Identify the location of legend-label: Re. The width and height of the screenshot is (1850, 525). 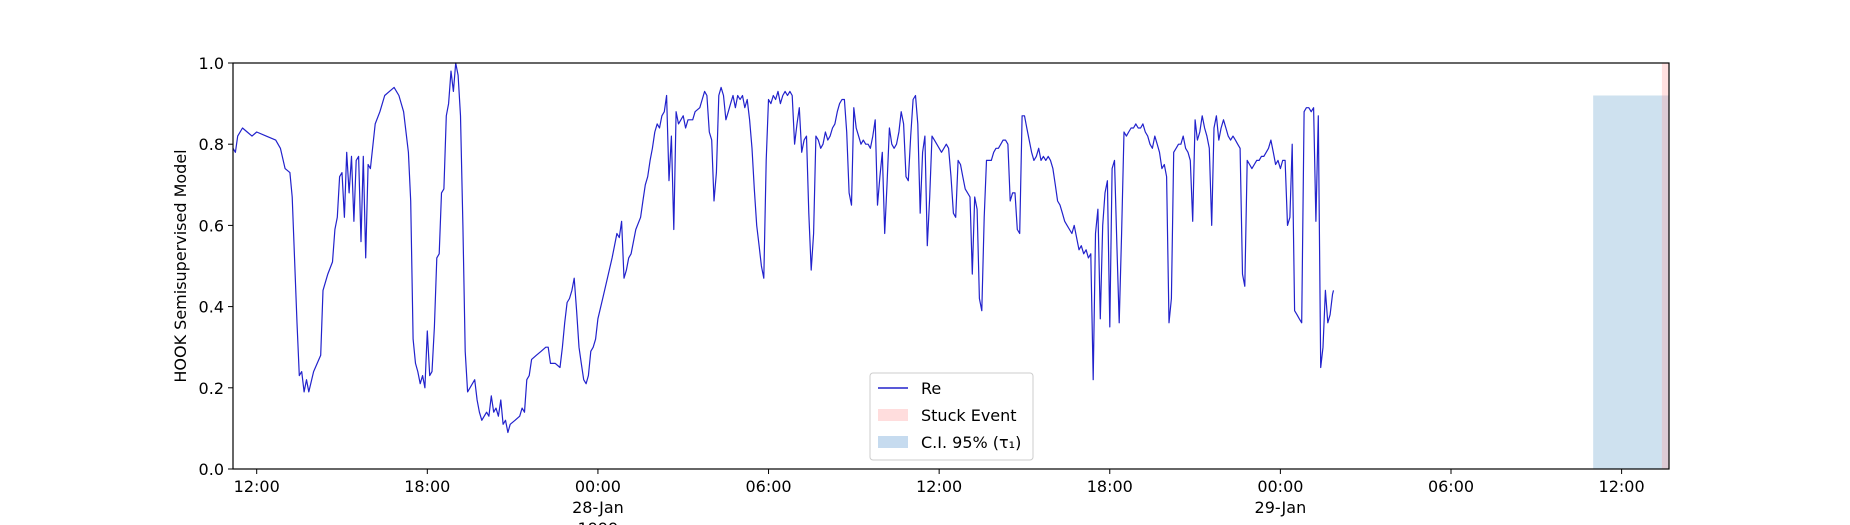
(931, 388).